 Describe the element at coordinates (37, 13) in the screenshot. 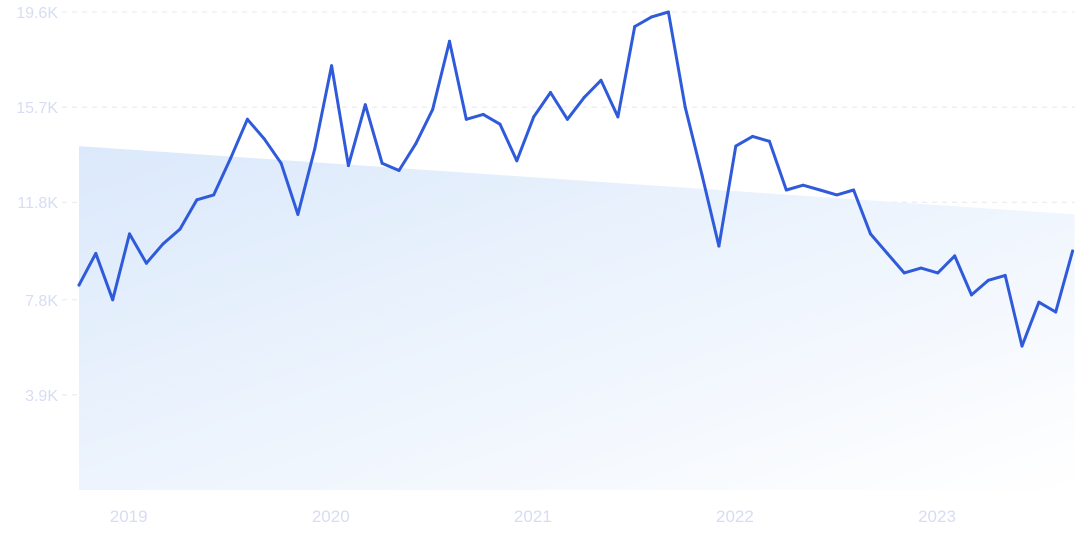

I see `y-tick-label: 19.6K` at that location.